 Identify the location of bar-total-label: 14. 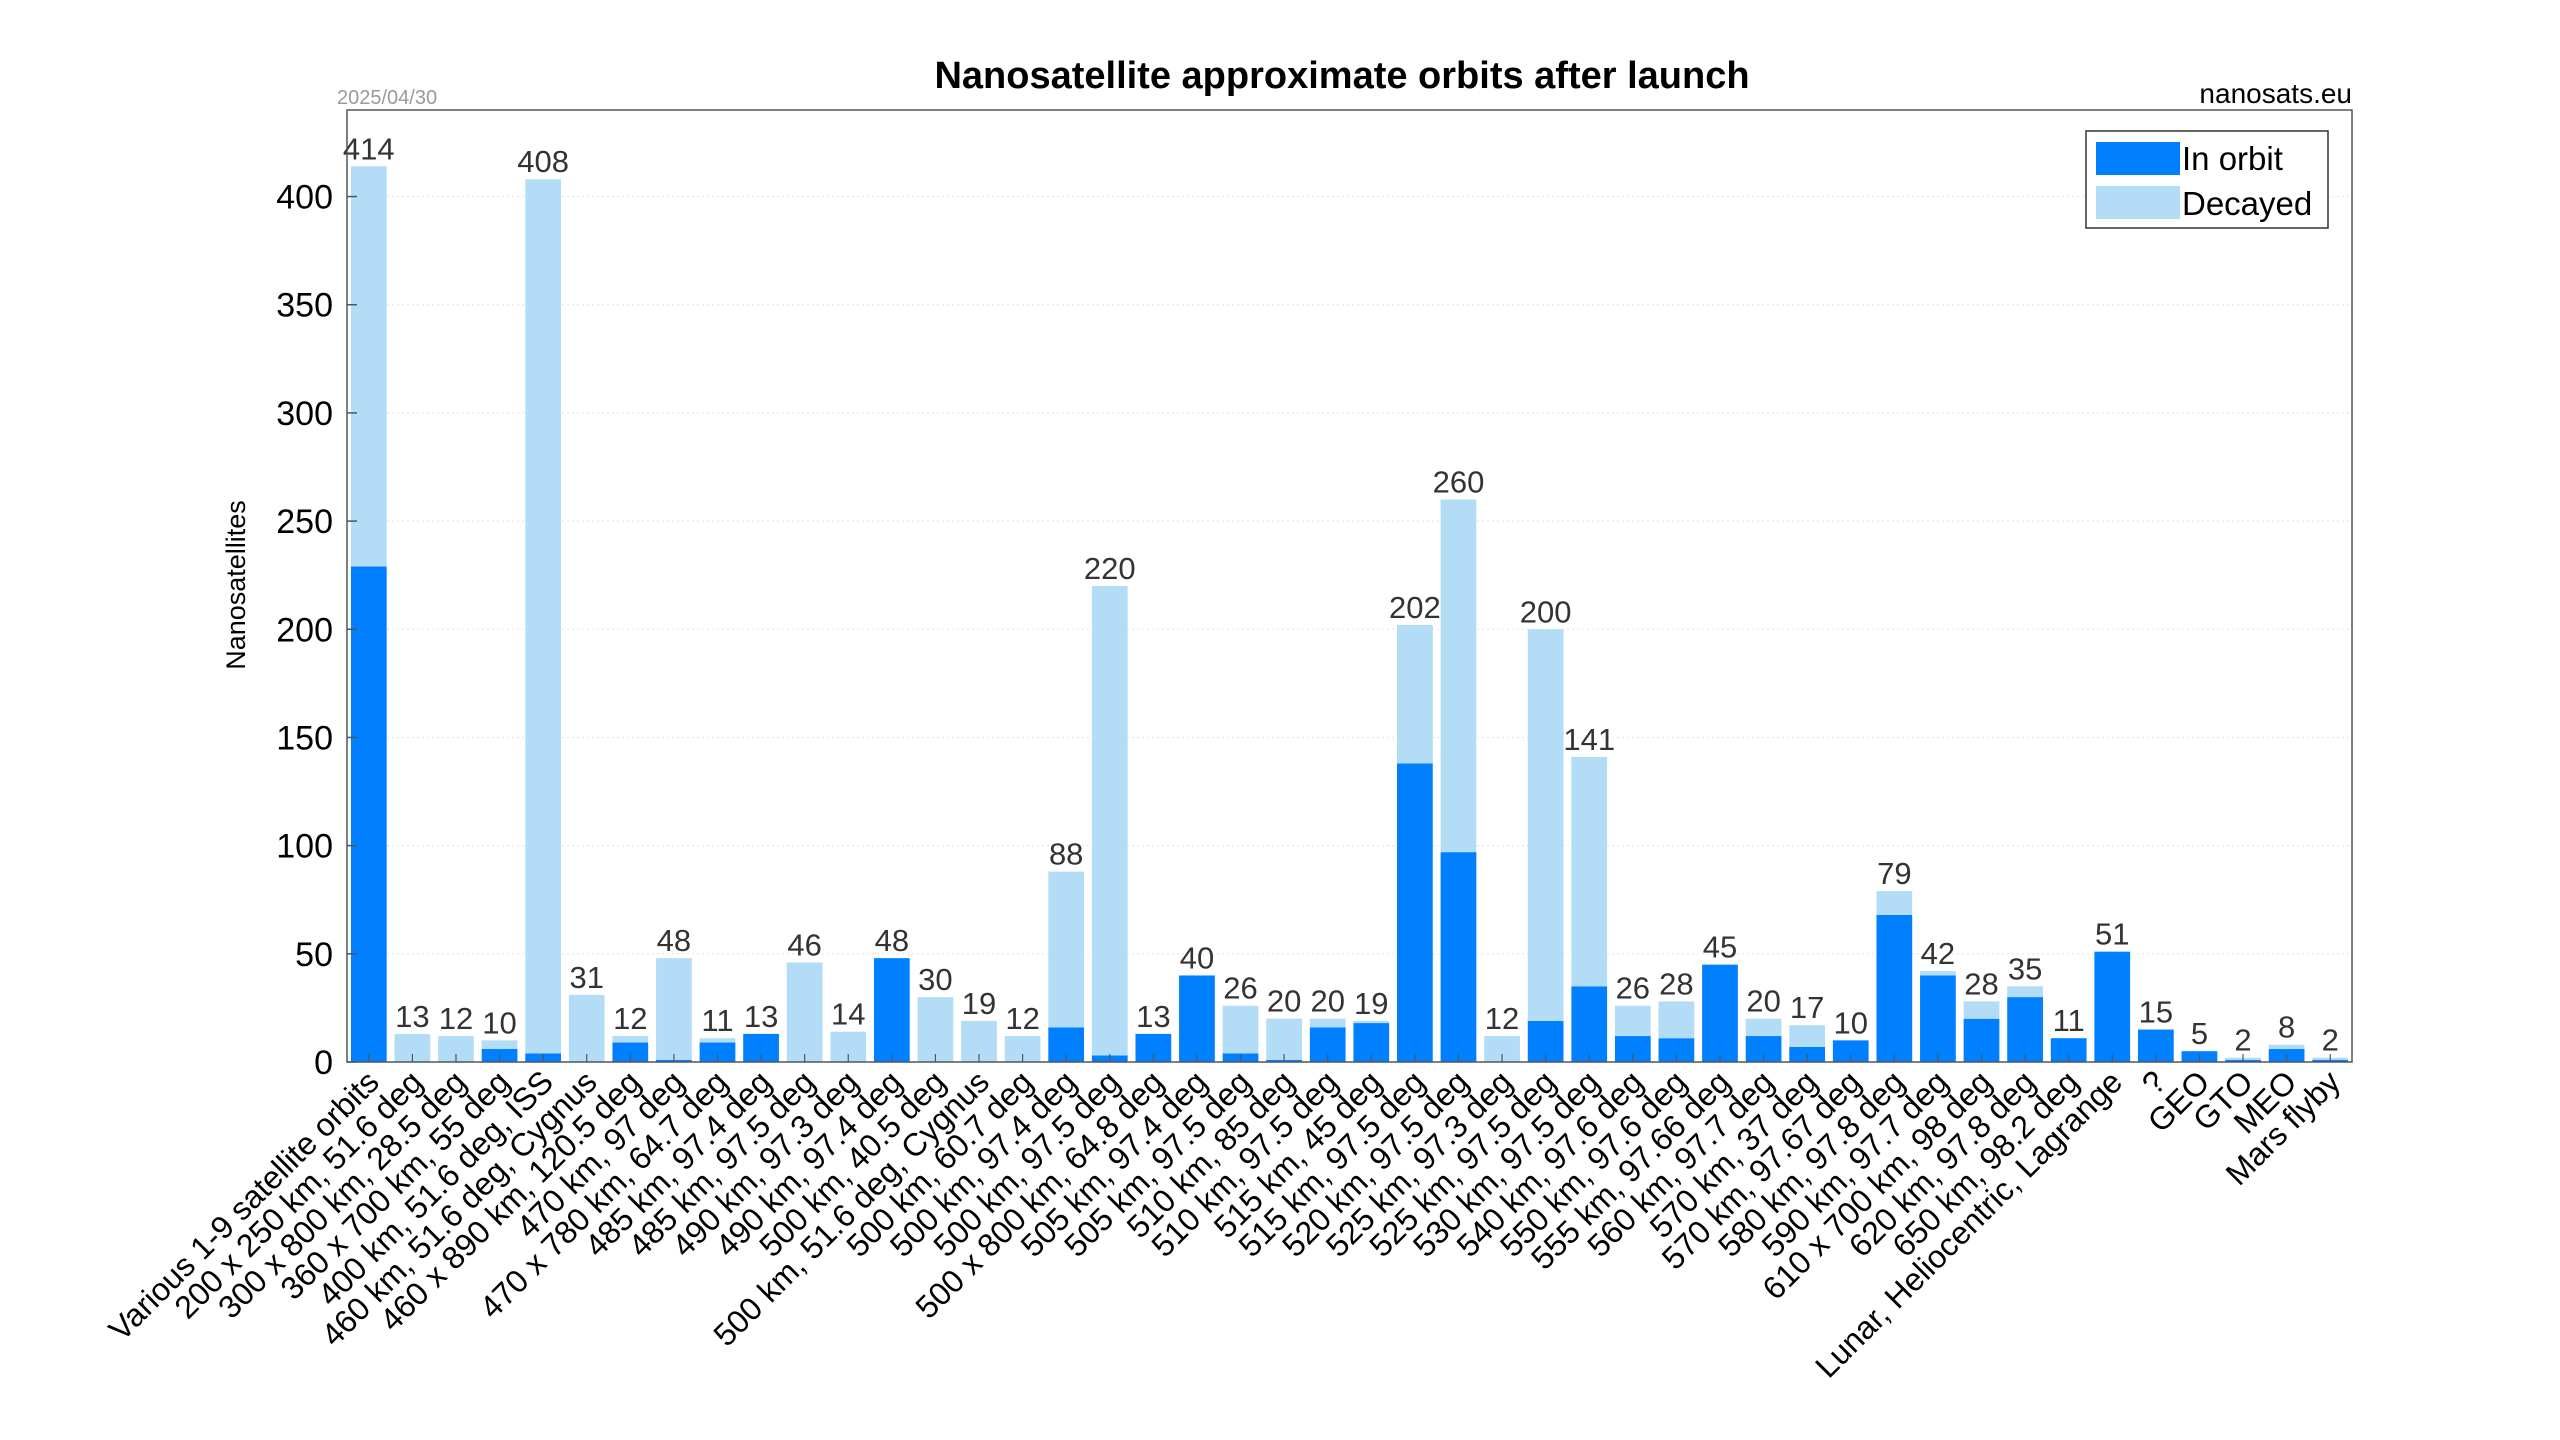
(848, 1014).